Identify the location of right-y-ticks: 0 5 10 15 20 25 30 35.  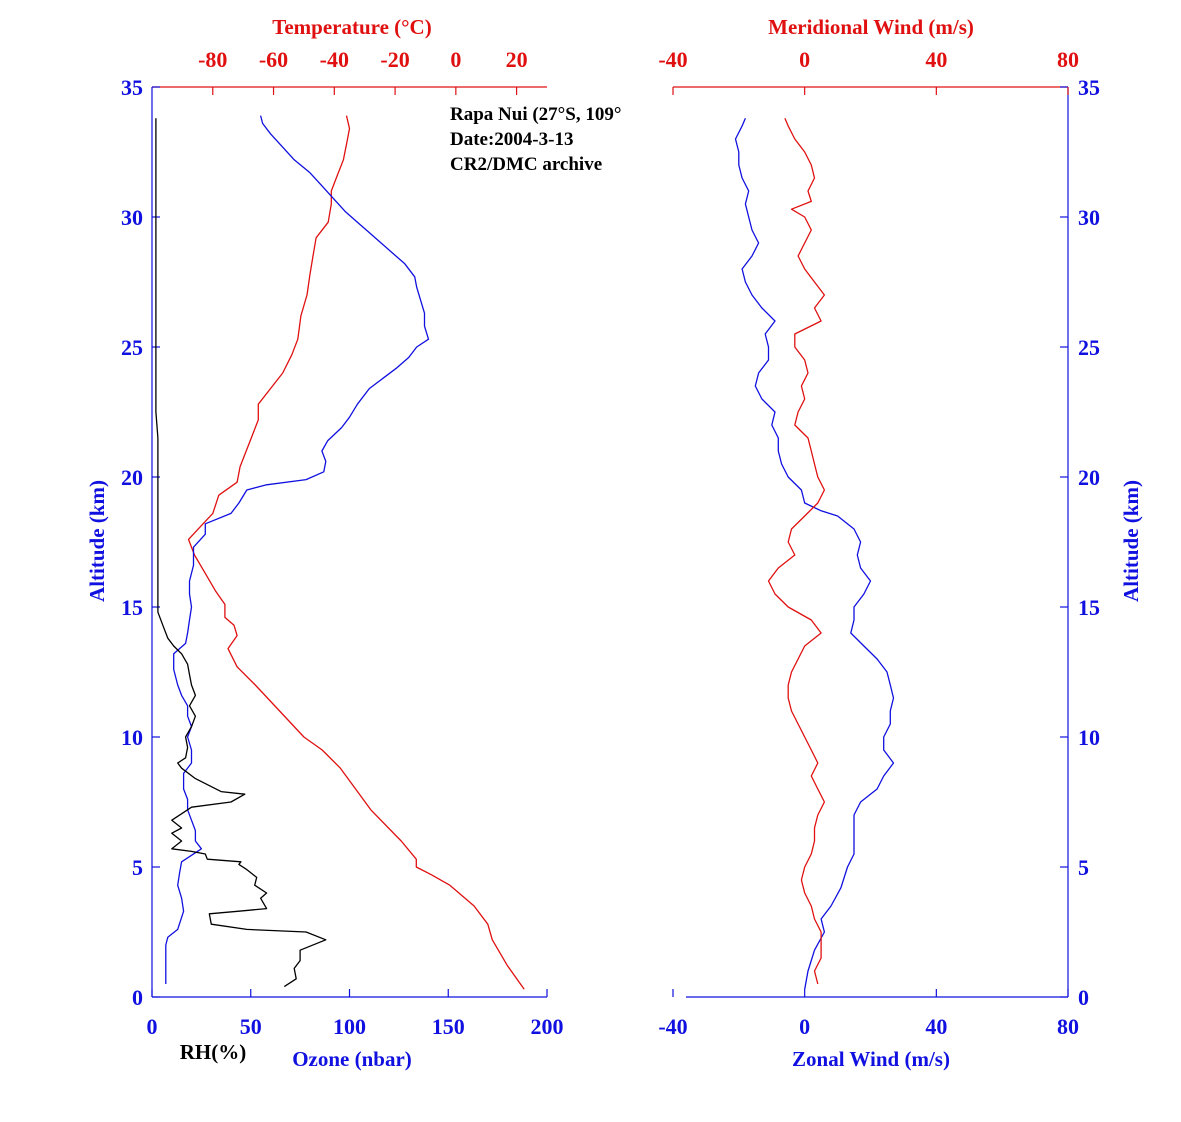
(1080, 542).